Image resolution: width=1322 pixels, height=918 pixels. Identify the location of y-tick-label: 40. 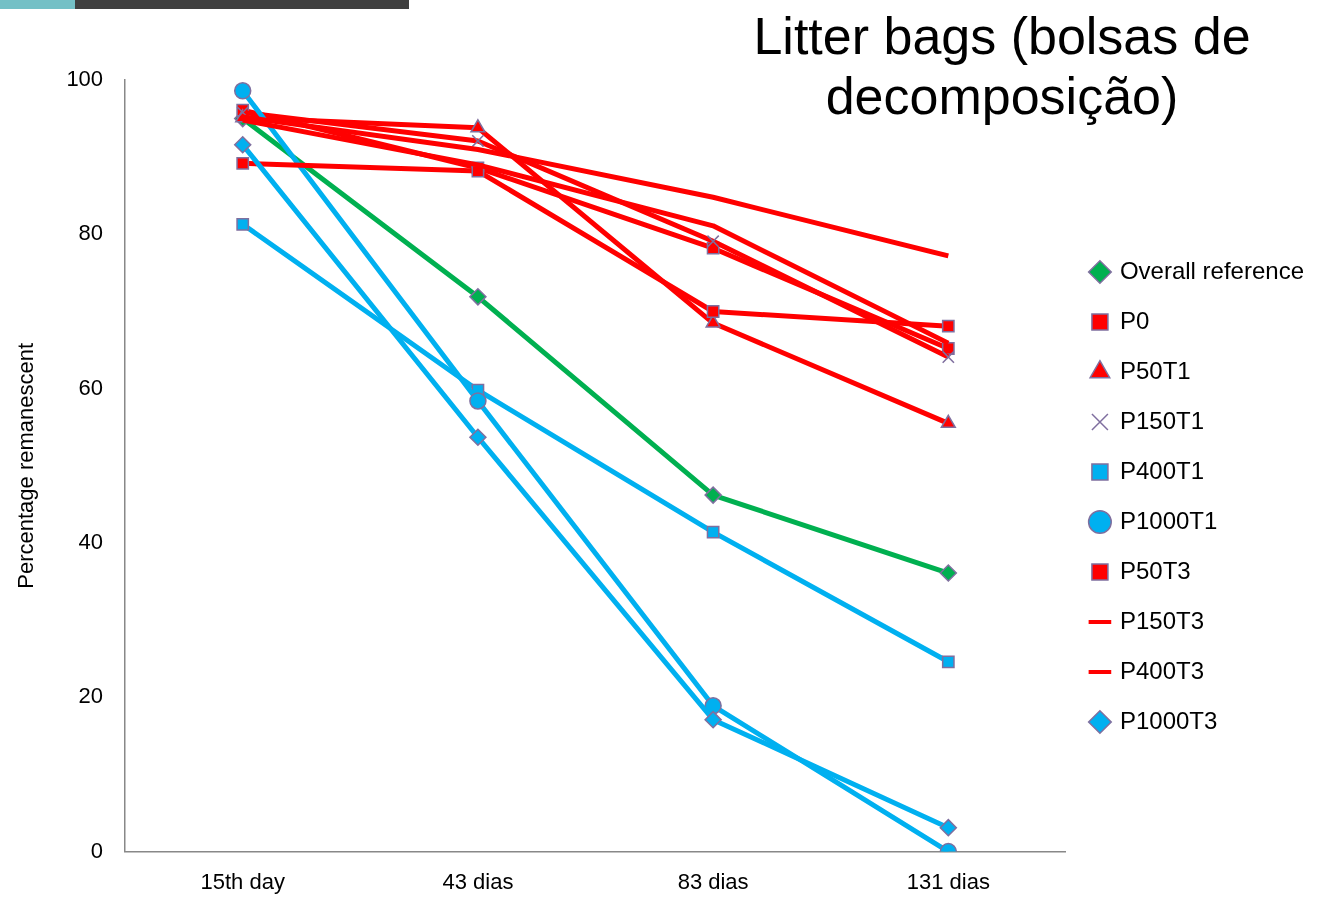
(91, 542).